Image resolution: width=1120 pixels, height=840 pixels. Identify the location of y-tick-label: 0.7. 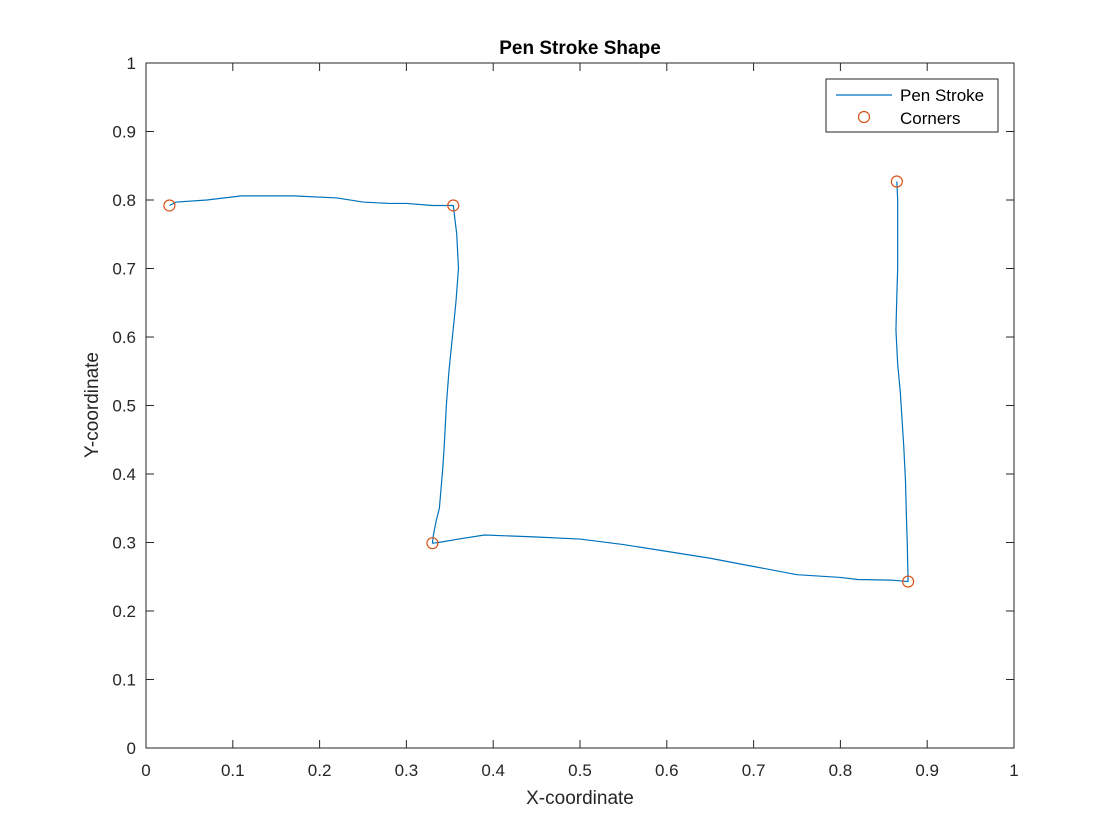
(124, 269).